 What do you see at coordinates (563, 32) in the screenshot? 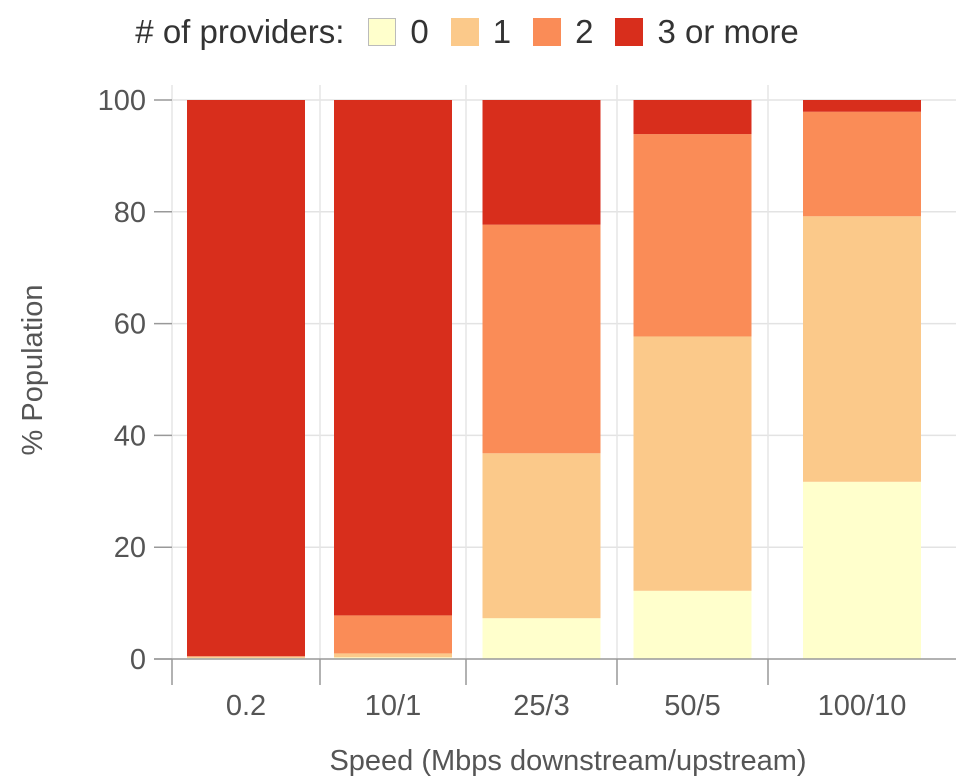
I see `legend-item-2: 2` at bounding box center [563, 32].